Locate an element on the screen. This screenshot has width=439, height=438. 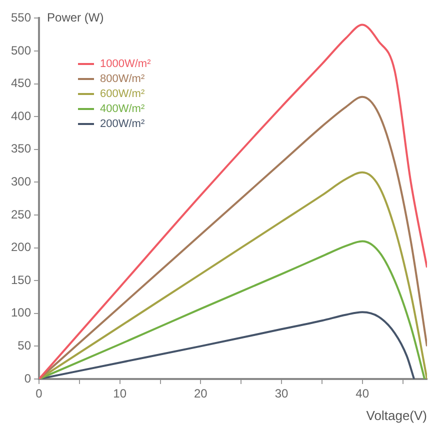
x-axis-title: Voltage(V) is located at coordinates (396, 415).